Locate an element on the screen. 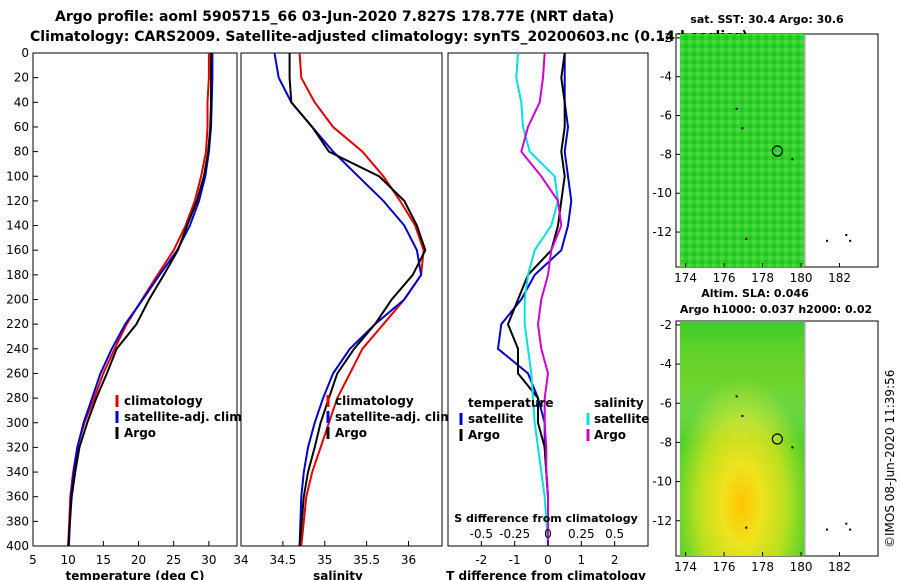  difference-xtick-label: 1 is located at coordinates (582, 560).